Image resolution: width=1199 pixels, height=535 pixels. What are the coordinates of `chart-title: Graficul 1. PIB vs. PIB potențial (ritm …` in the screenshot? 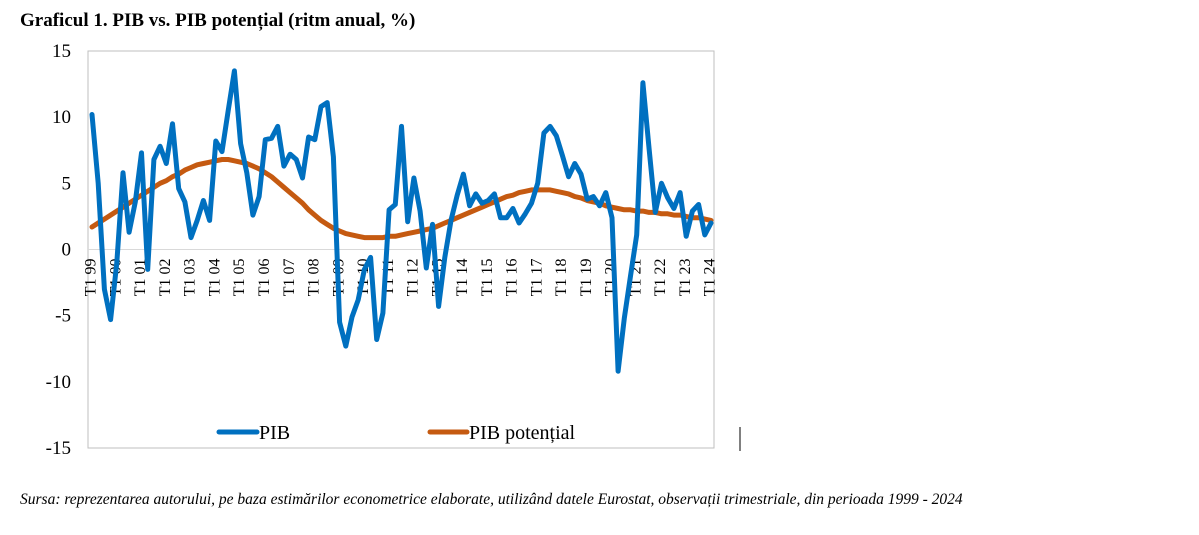 It's located at (218, 20).